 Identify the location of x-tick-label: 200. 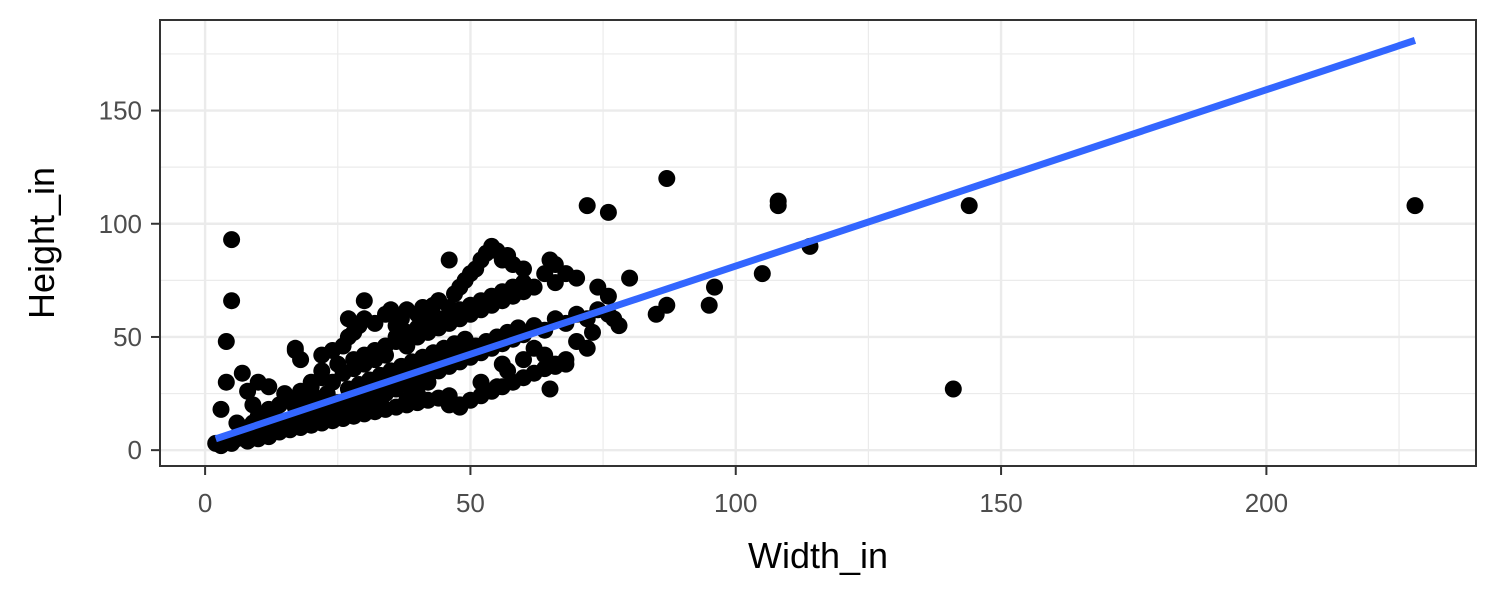
(1266, 503).